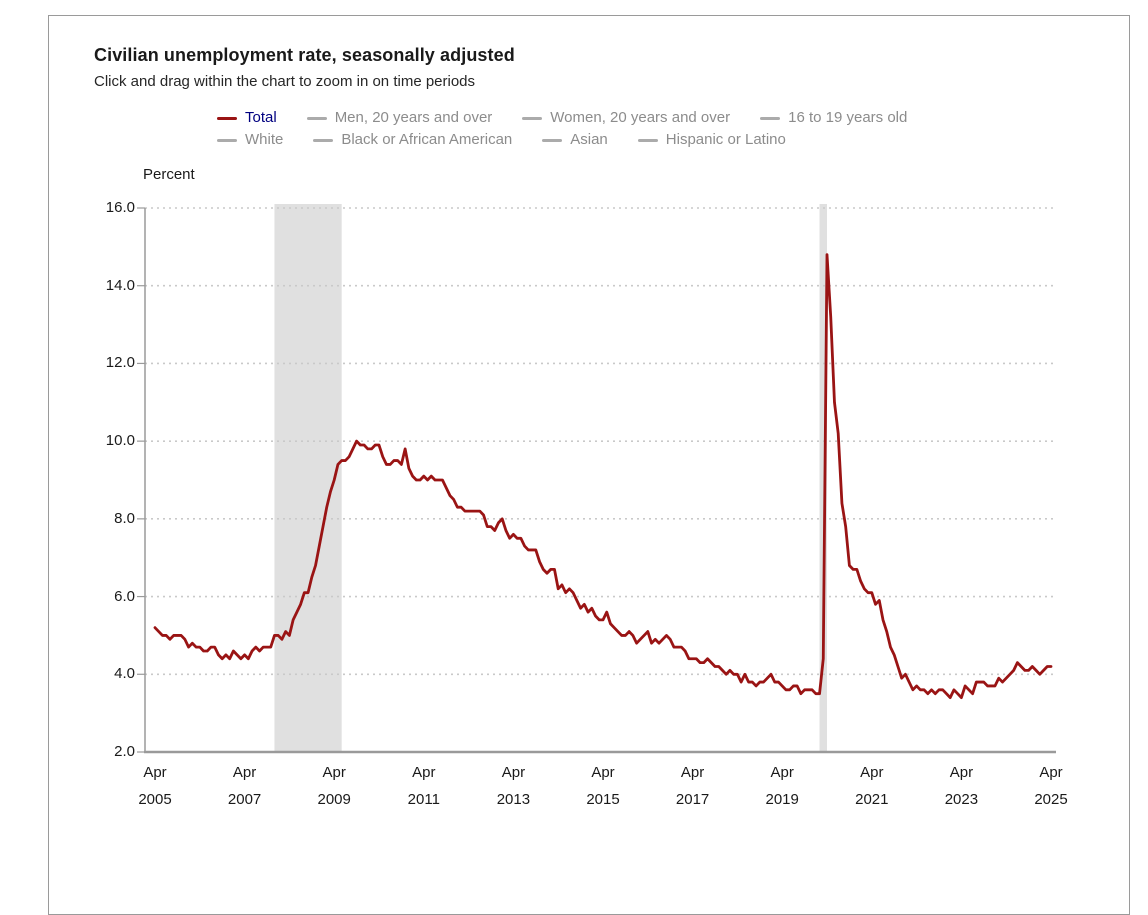  I want to click on legend-item-label: Total, so click(261, 117).